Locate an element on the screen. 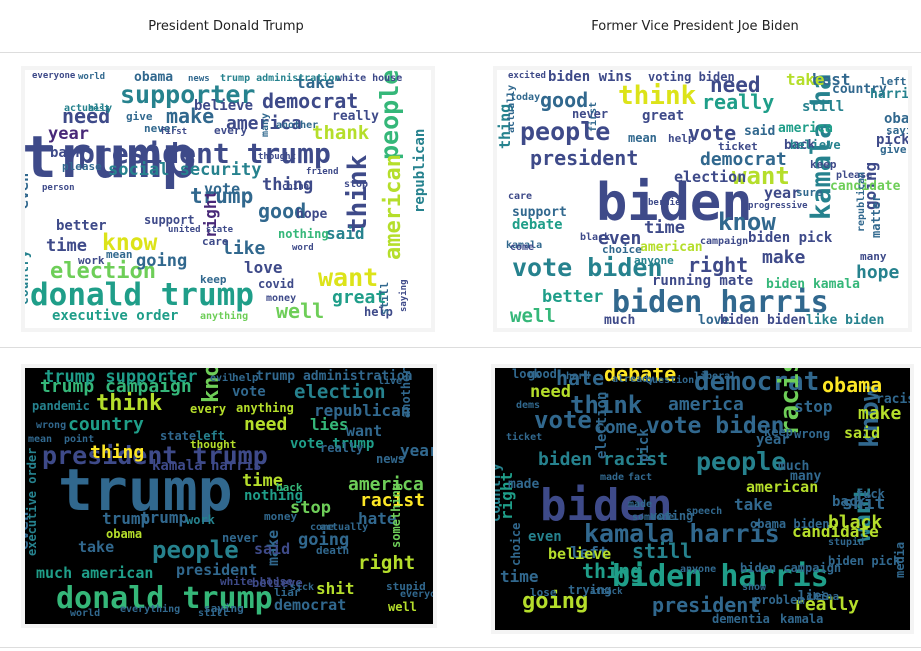  cloud-word: covid is located at coordinates (276, 284).